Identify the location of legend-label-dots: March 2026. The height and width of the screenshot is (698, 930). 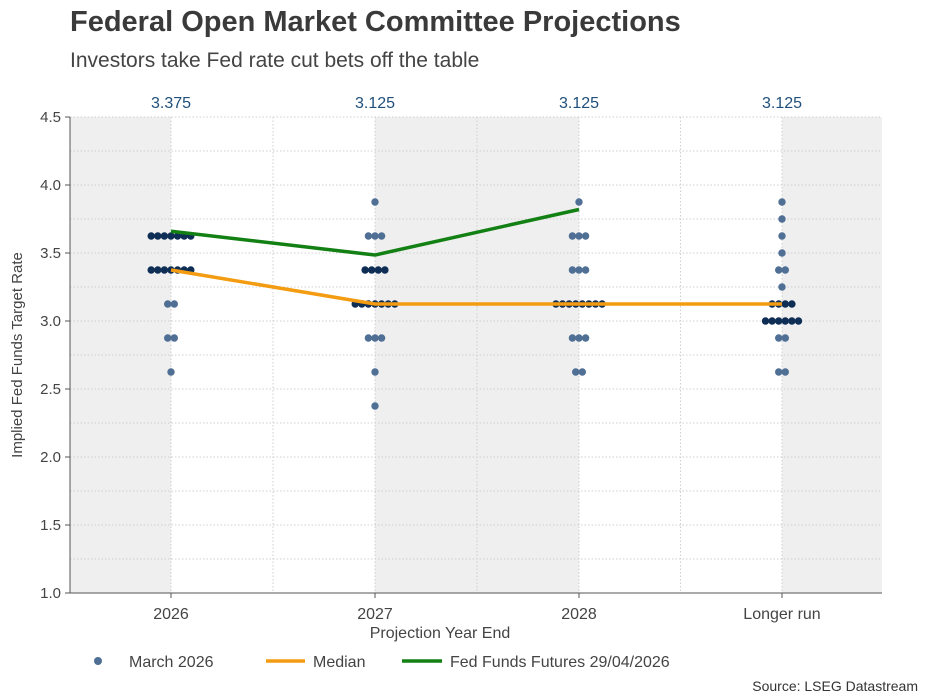
(171, 662).